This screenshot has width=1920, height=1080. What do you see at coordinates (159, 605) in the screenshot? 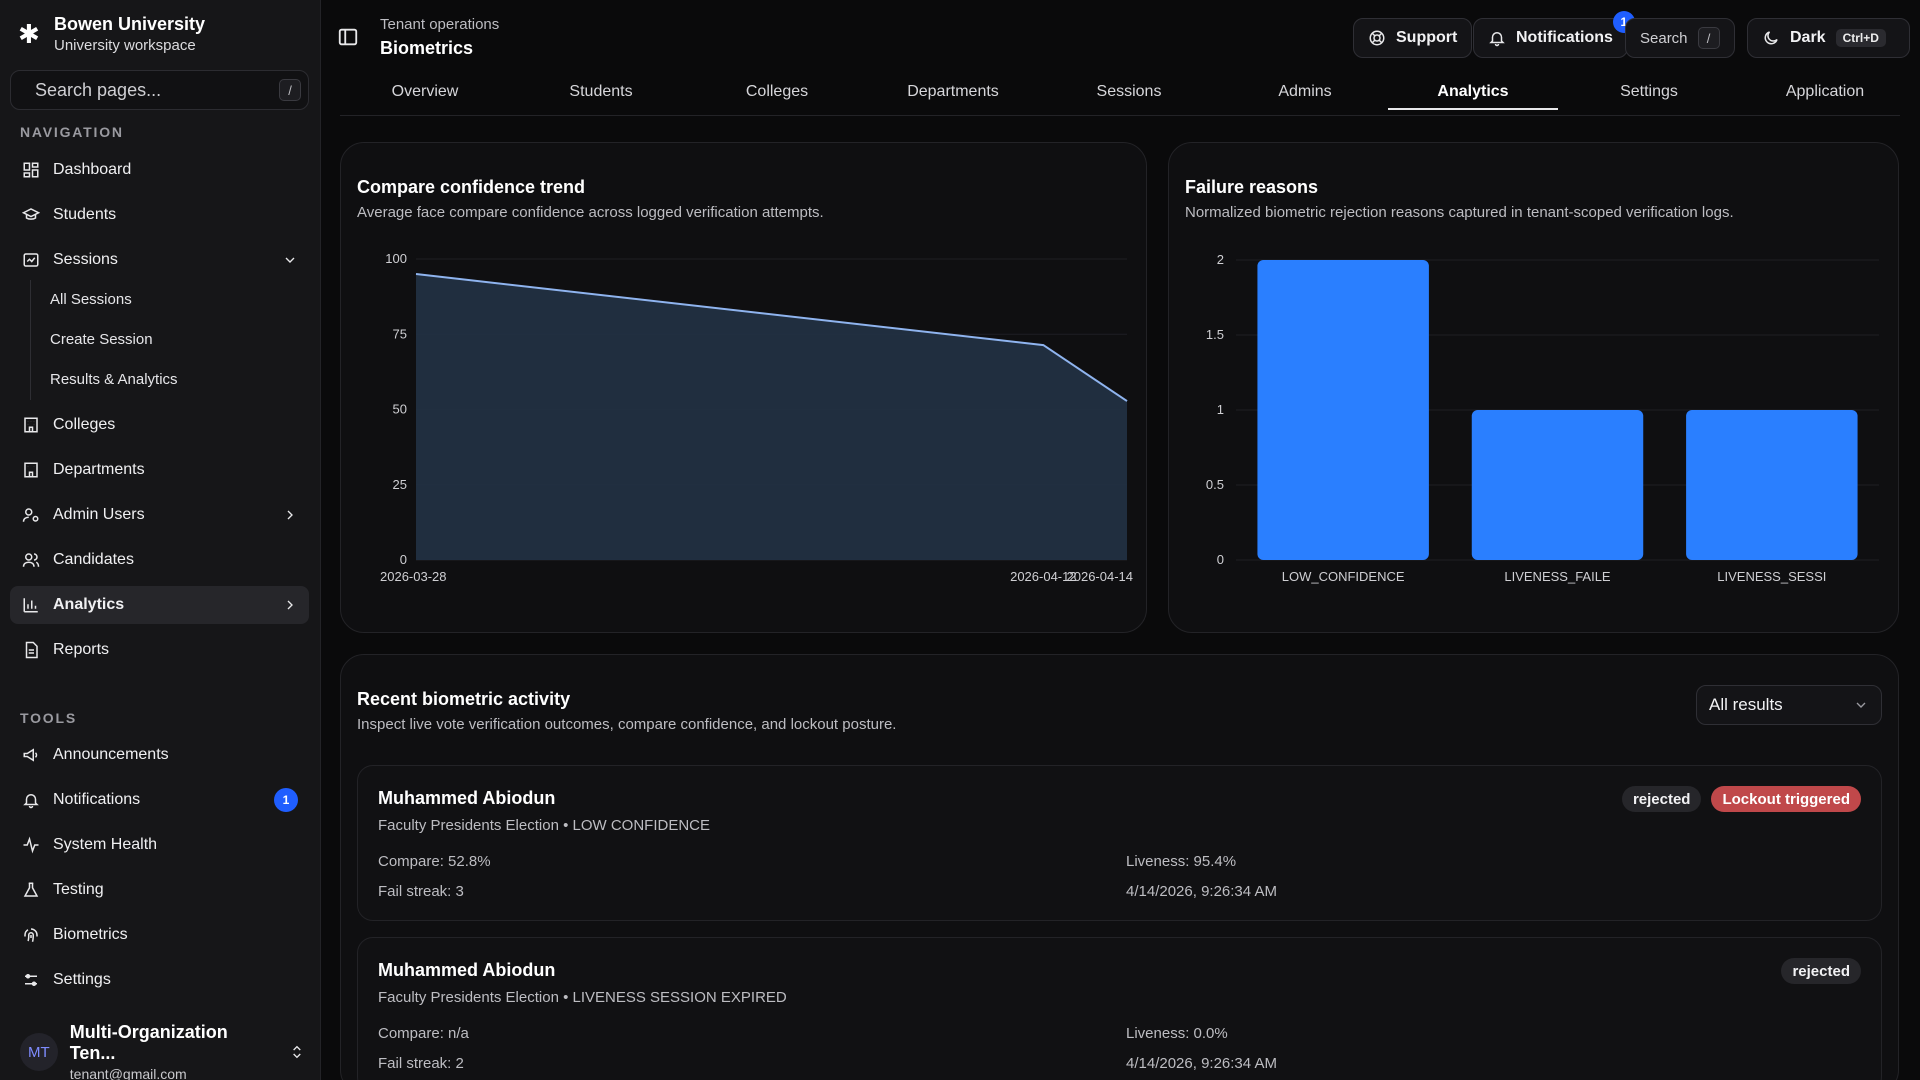
I see `sidebar-item-analytics: Analytics` at bounding box center [159, 605].